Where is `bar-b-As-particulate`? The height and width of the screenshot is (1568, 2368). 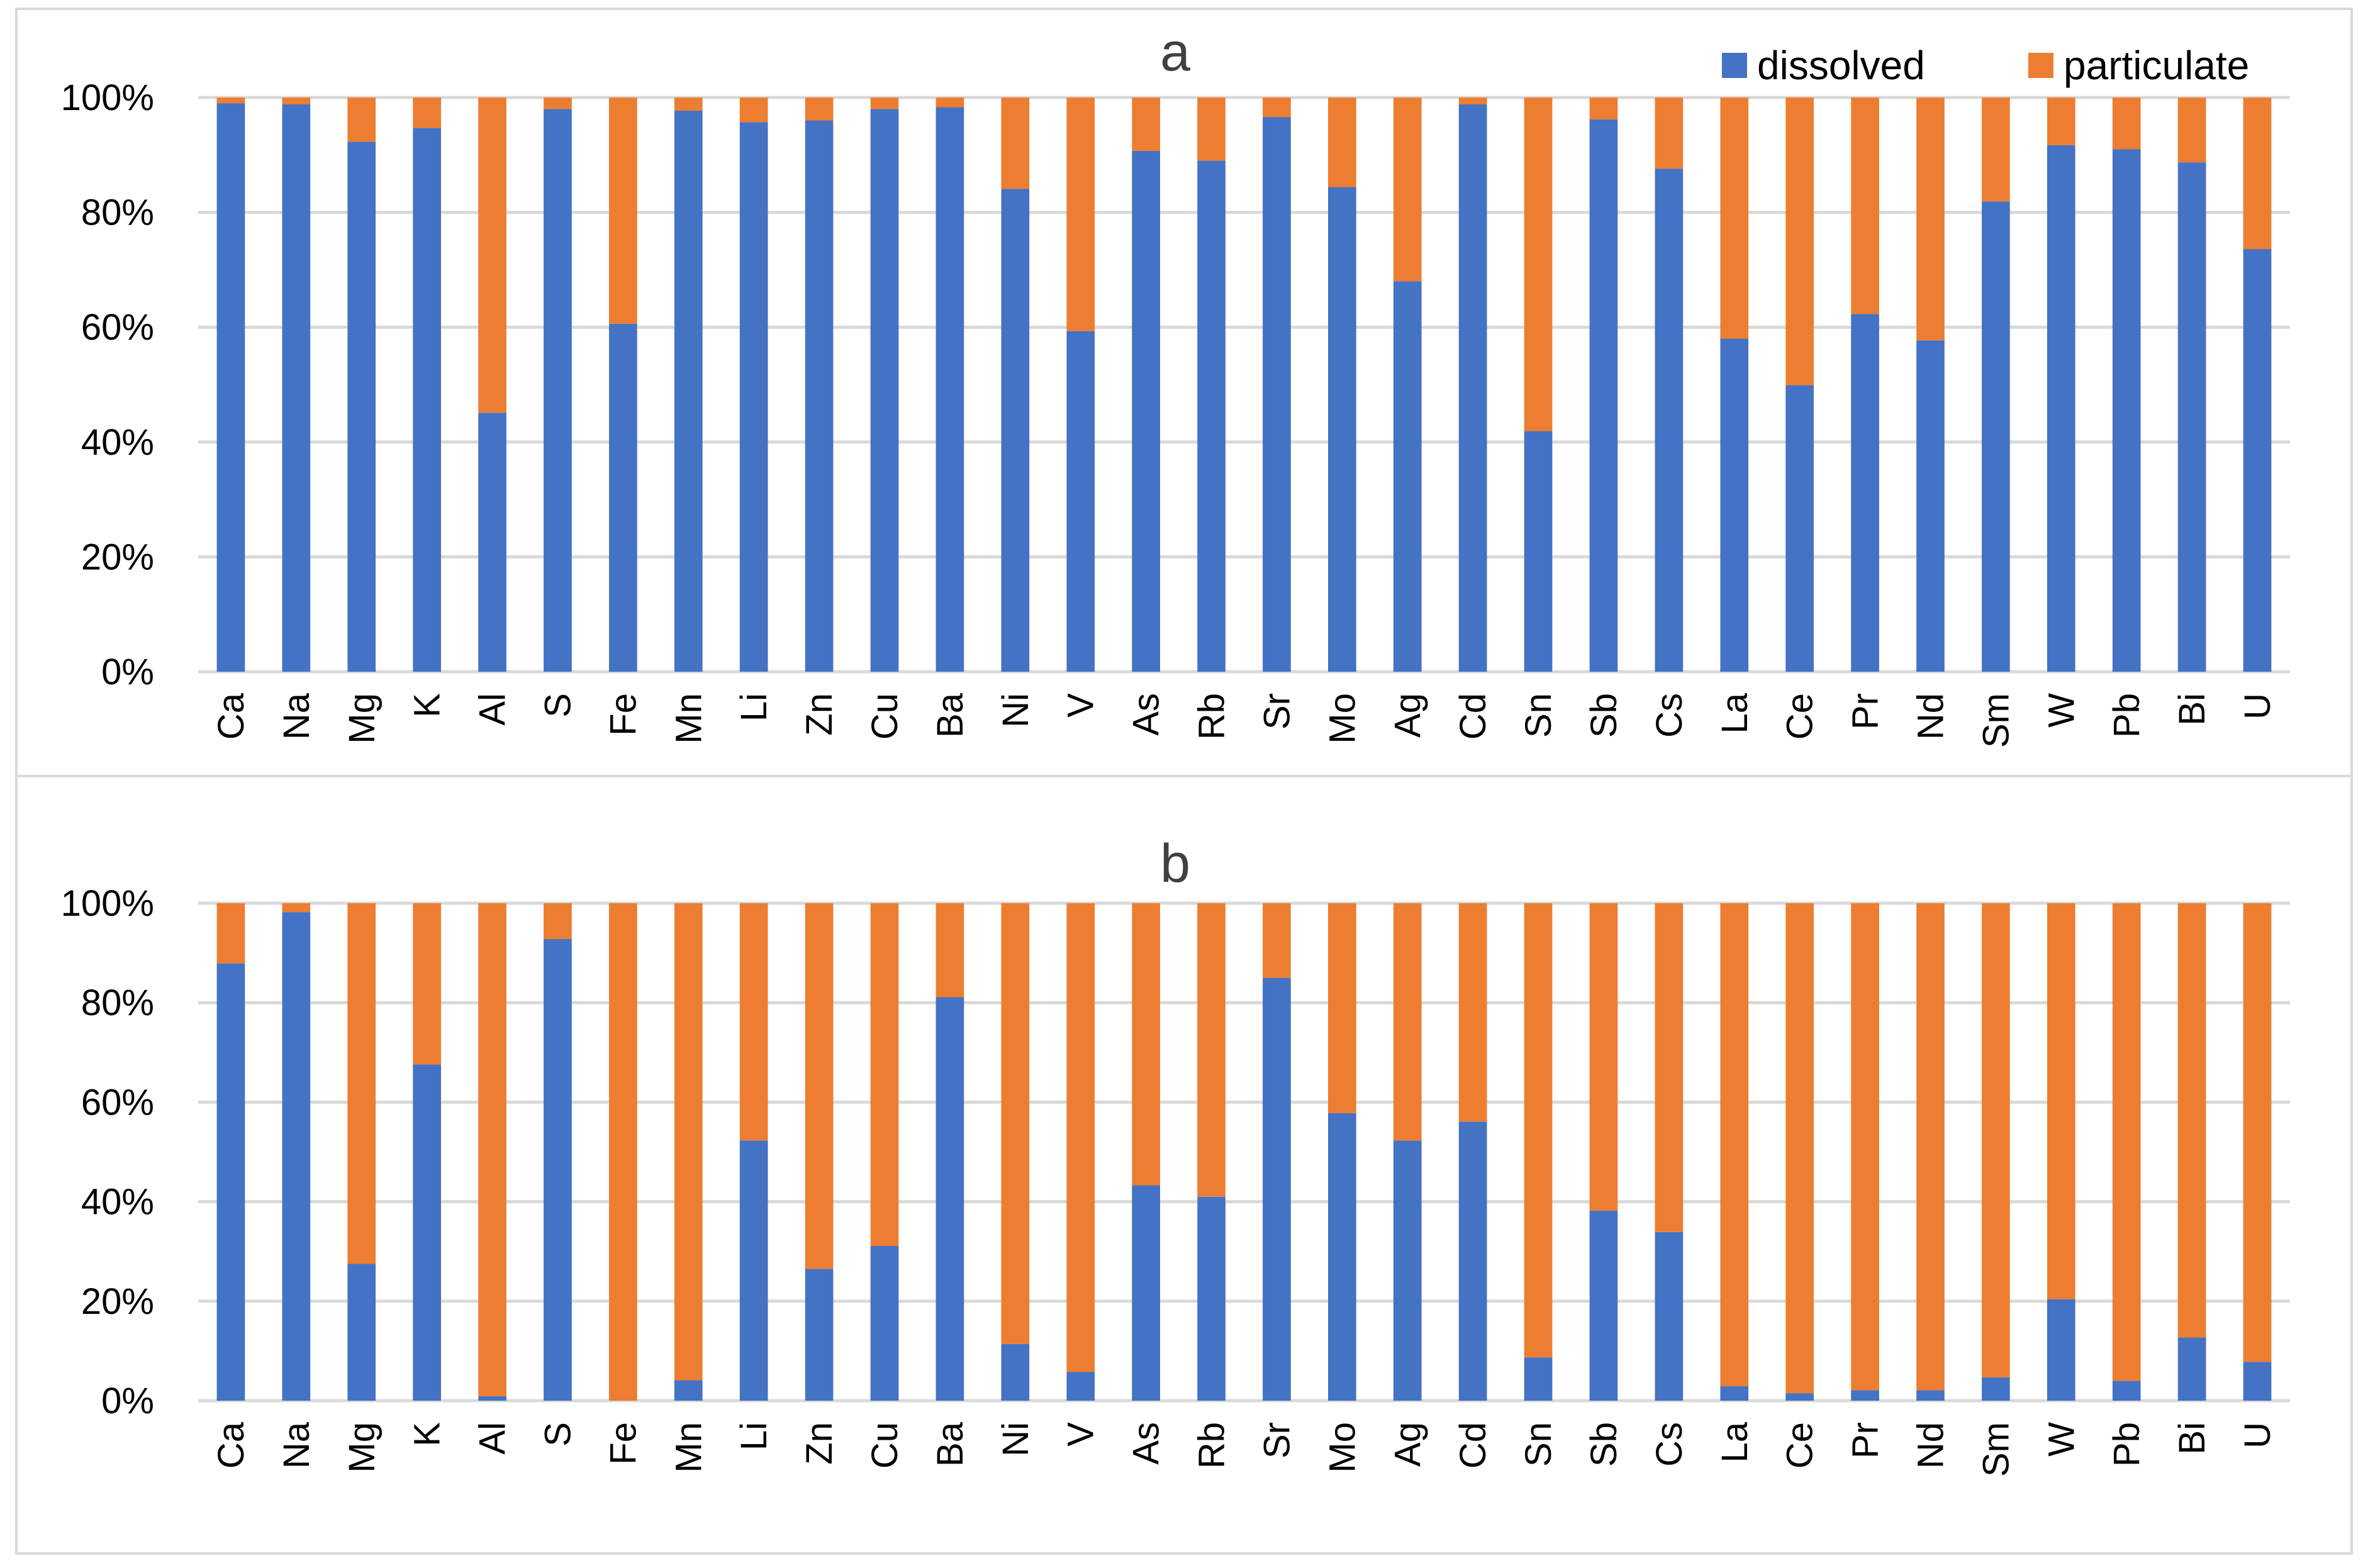 bar-b-As-particulate is located at coordinates (1146, 1044).